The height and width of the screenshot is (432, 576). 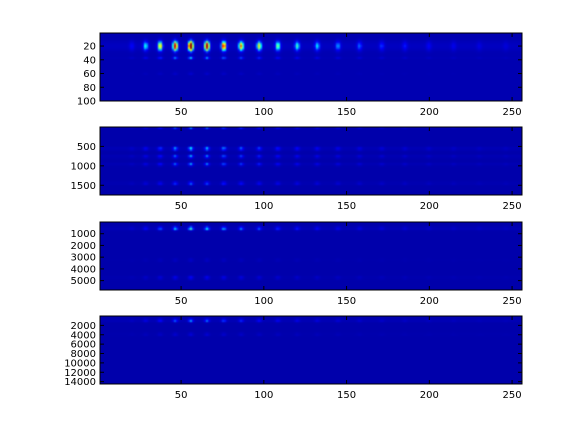 I want to click on y-tick-label: 5000, so click(x=83, y=281).